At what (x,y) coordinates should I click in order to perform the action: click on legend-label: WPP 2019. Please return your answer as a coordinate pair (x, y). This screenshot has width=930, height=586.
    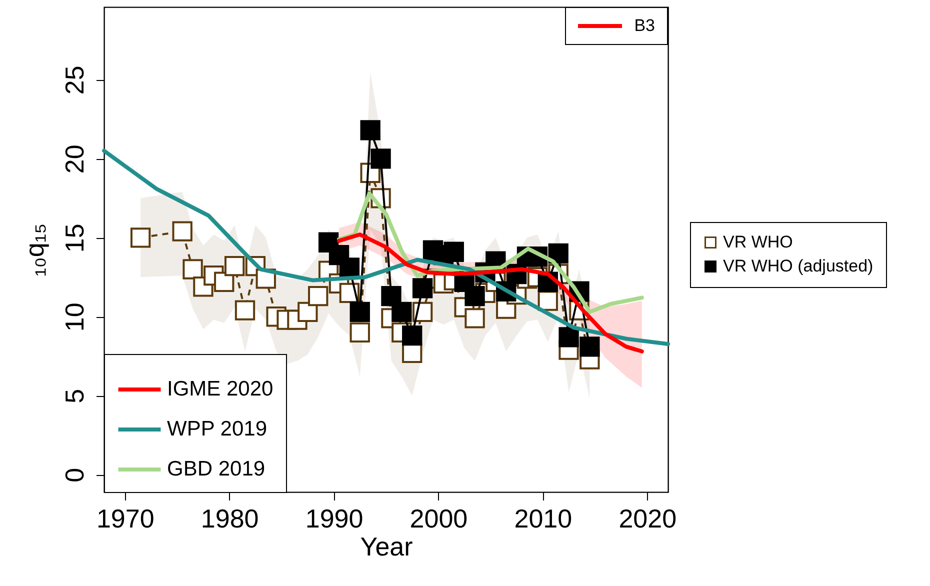
    Looking at the image, I should click on (217, 429).